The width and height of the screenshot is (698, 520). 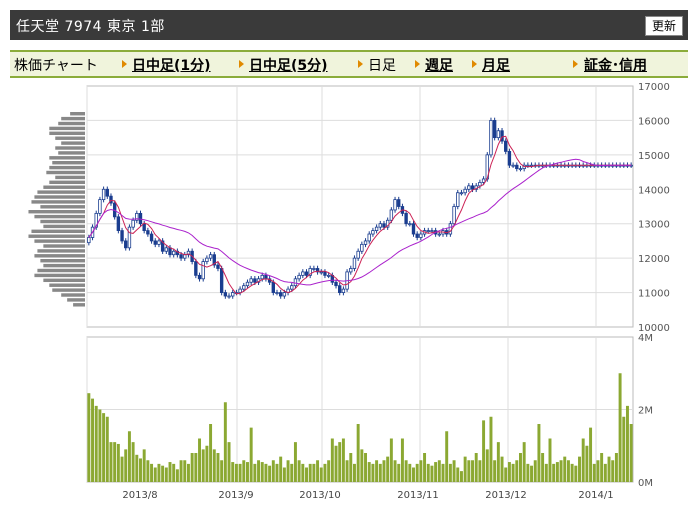 What do you see at coordinates (496, 66) in the screenshot?
I see `nav-item-monthly: 月足` at bounding box center [496, 66].